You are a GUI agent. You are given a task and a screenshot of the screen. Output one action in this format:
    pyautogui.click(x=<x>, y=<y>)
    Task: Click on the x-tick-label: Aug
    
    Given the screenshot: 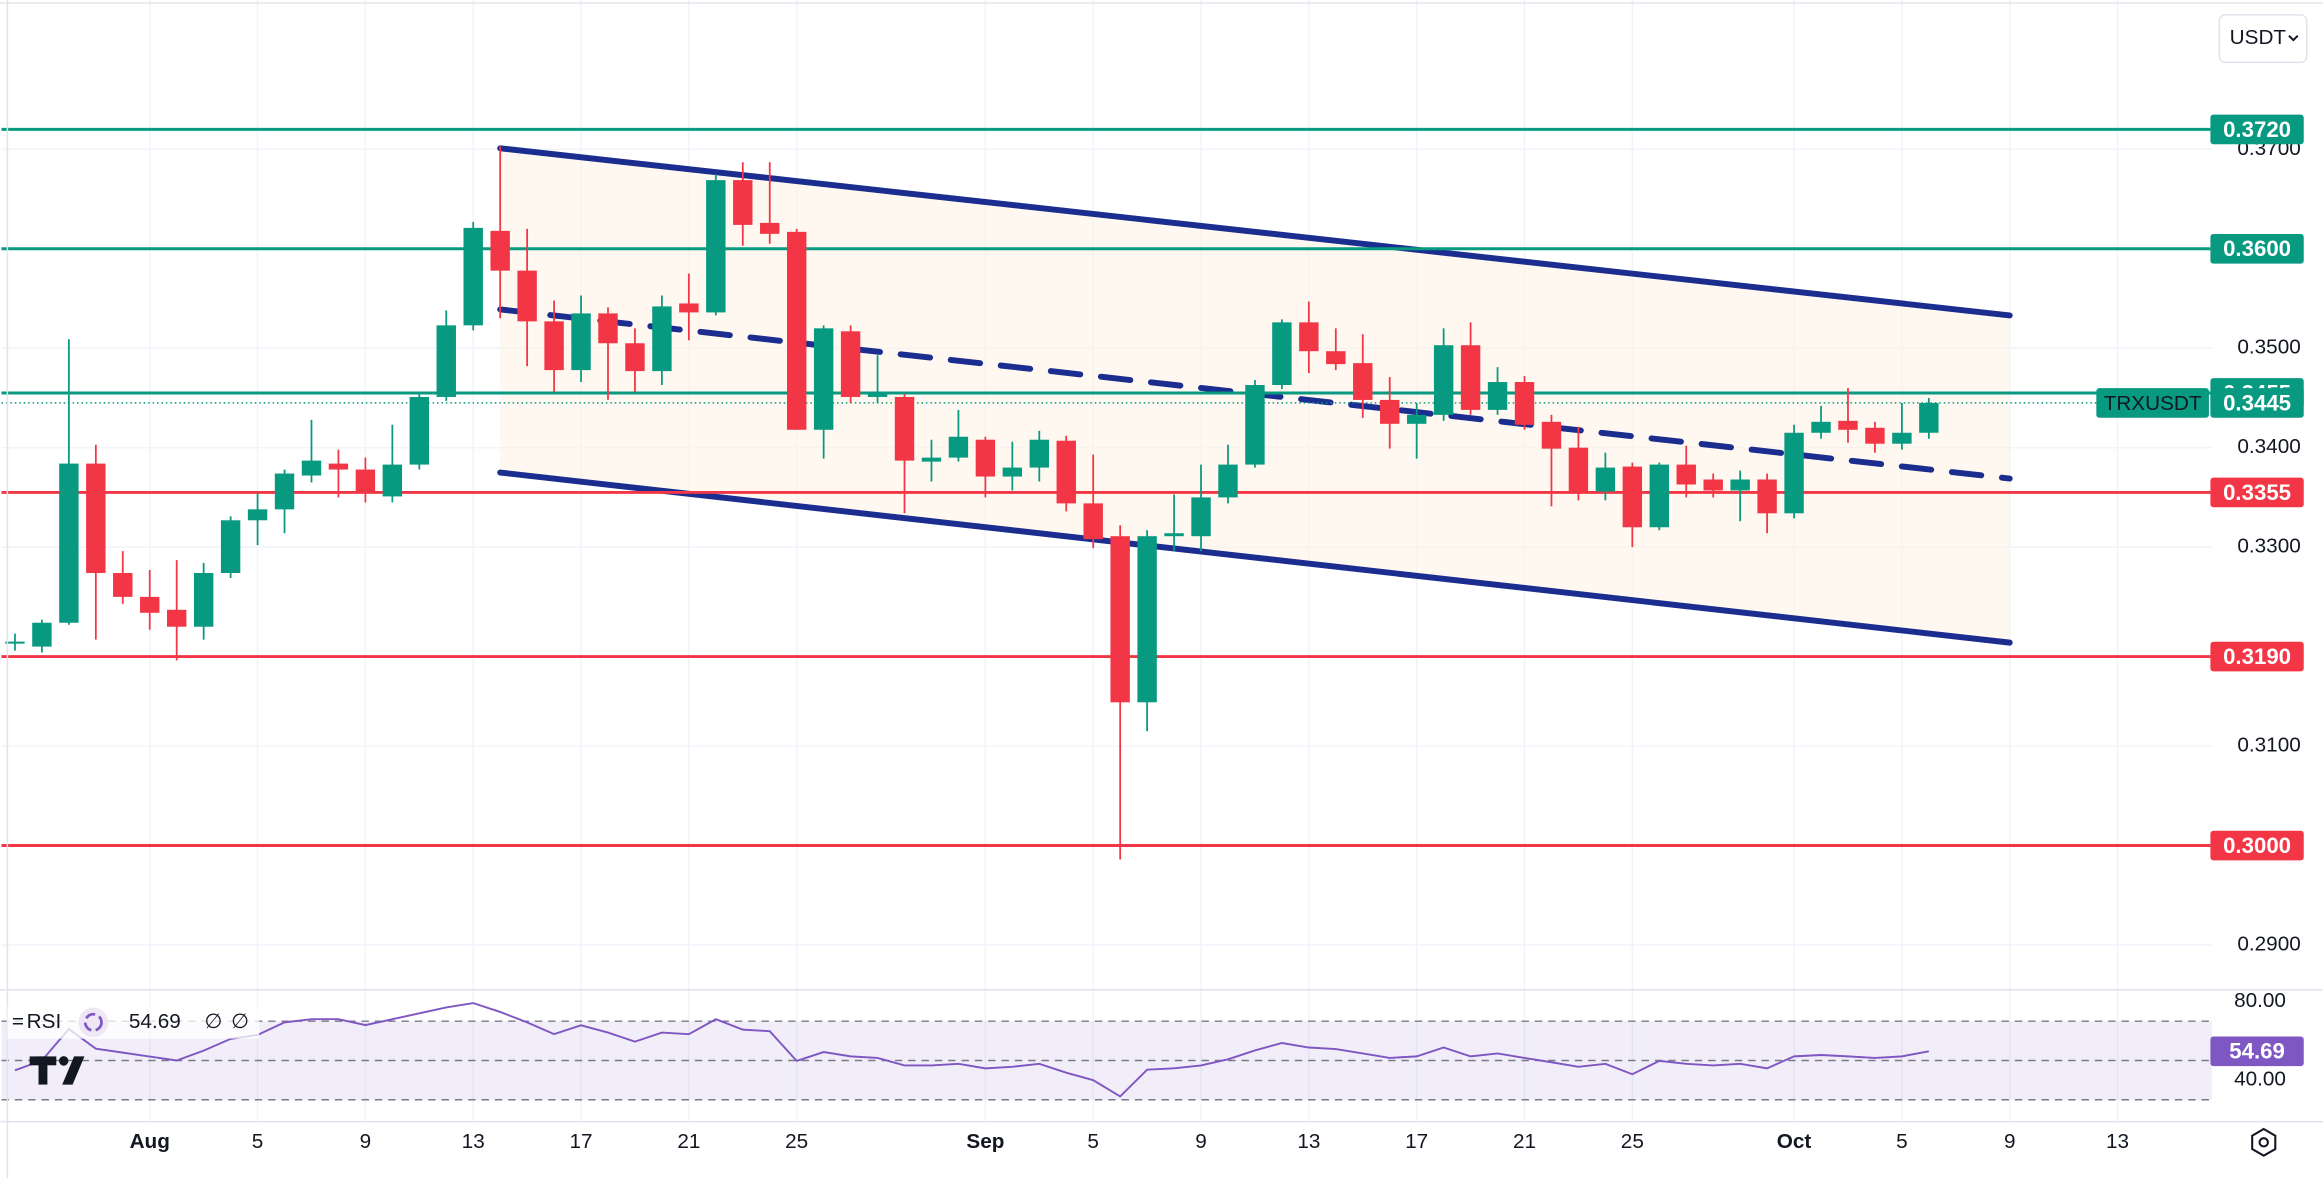 What is the action you would take?
    pyautogui.click(x=150, y=1141)
    